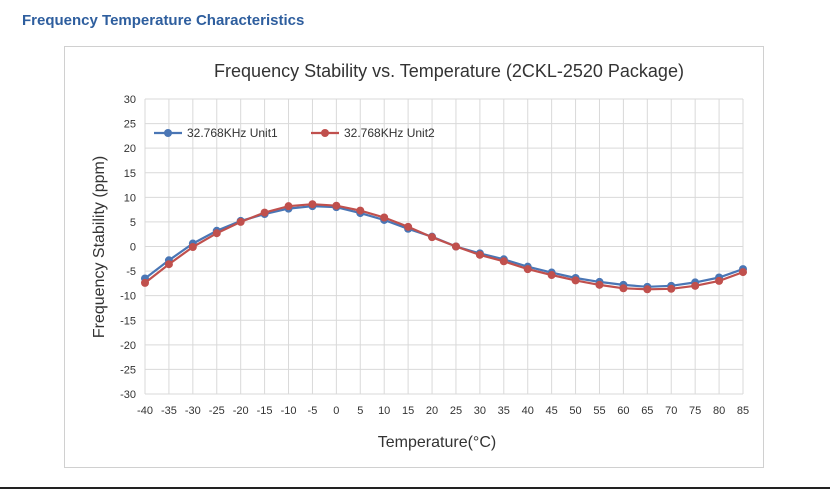 The height and width of the screenshot is (490, 830). I want to click on x-tick-label: -20, so click(241, 411).